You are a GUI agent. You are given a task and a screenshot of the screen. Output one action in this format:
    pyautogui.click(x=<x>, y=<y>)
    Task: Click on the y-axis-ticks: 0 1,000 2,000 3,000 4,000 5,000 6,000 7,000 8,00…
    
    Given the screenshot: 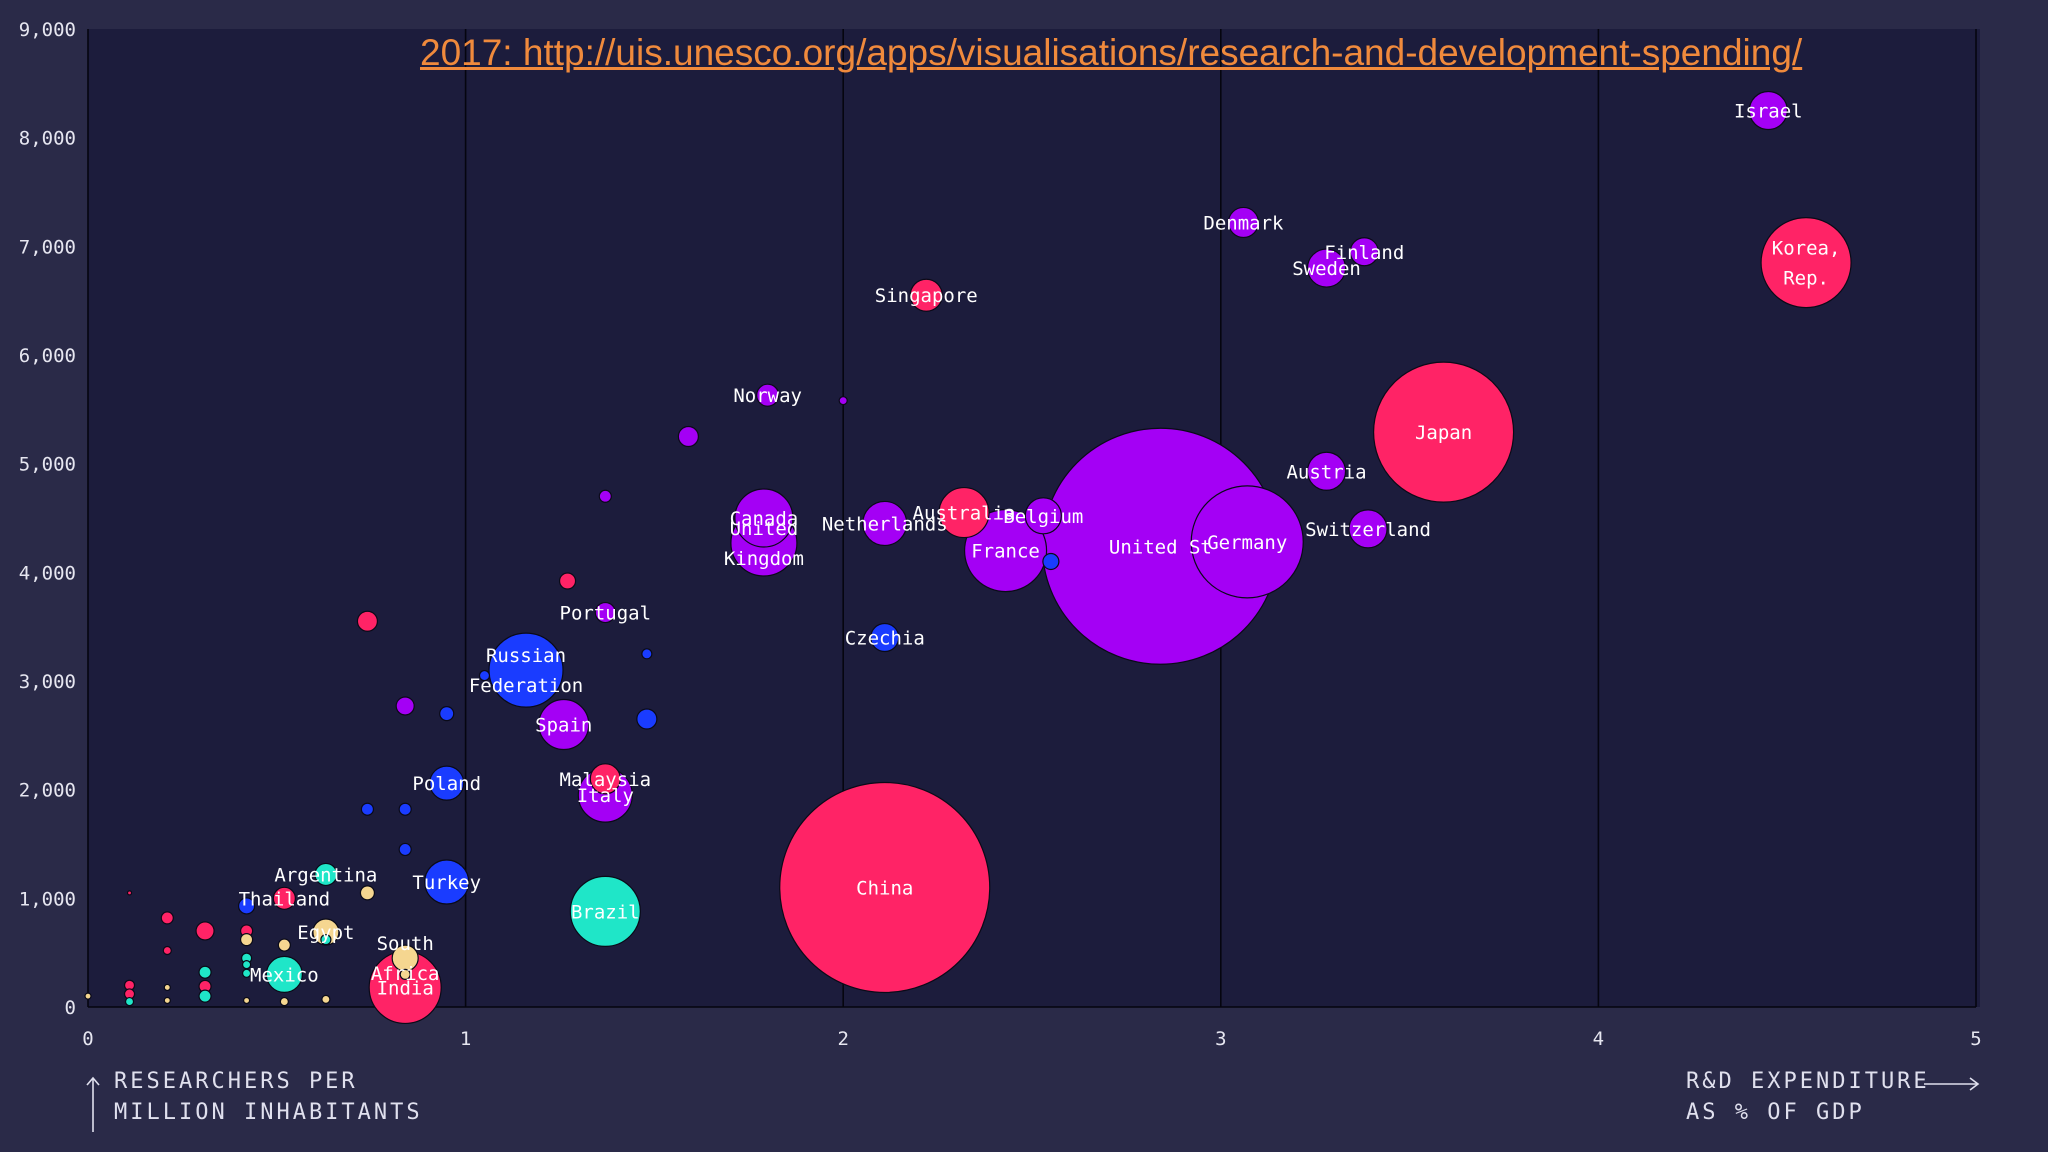 What is the action you would take?
    pyautogui.click(x=47, y=519)
    